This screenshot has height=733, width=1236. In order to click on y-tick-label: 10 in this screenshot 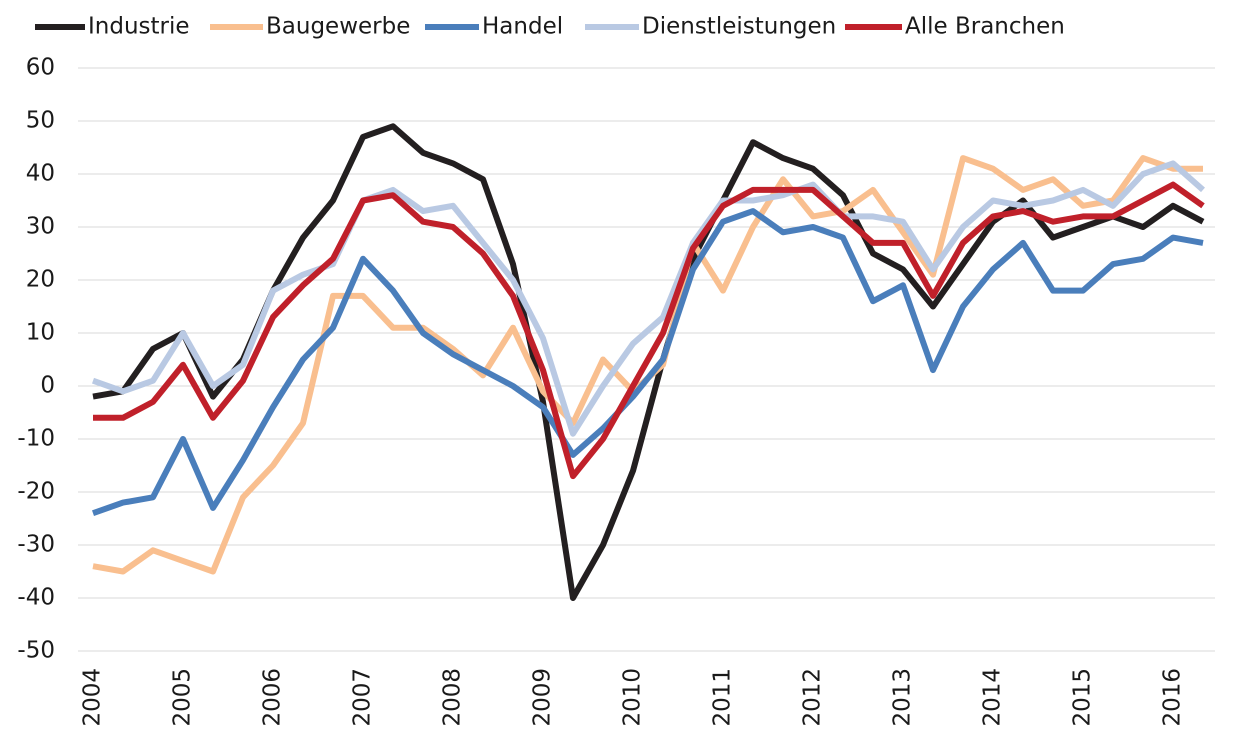, I will do `click(40, 333)`.